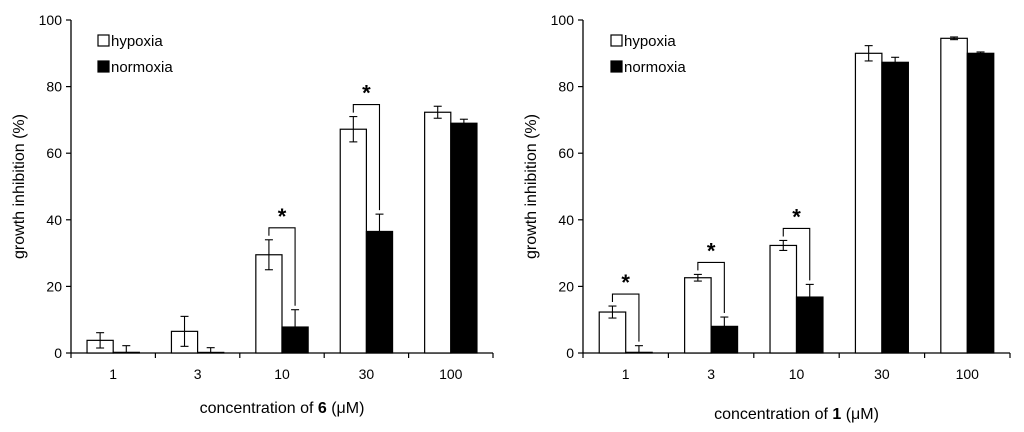  What do you see at coordinates (796, 414) in the screenshot?
I see `x-axis-label: concentration of 1 (μM)` at bounding box center [796, 414].